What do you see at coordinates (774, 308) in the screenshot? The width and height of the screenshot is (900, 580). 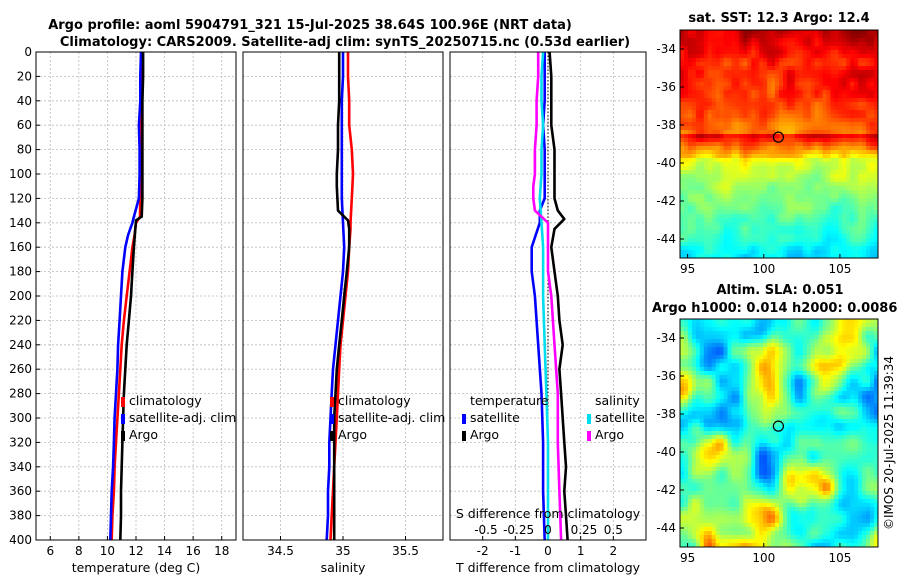 I see `sla-map-subtitle: Argo h1000: 0.014 h2000: 0.0086` at bounding box center [774, 308].